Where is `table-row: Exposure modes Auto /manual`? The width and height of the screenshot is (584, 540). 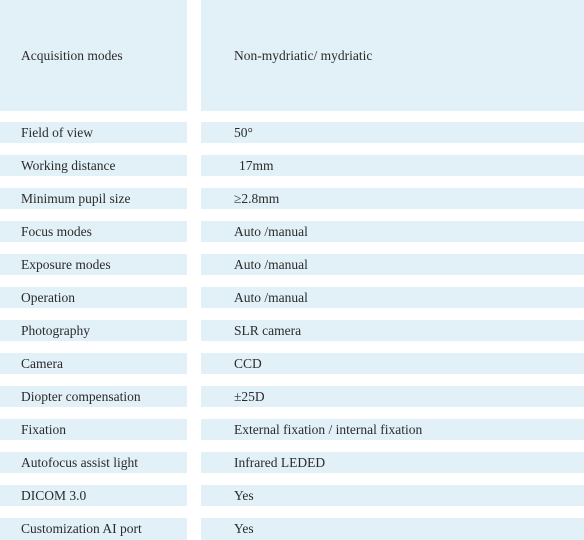
table-row: Exposure modes Auto /manual is located at coordinates (292, 264).